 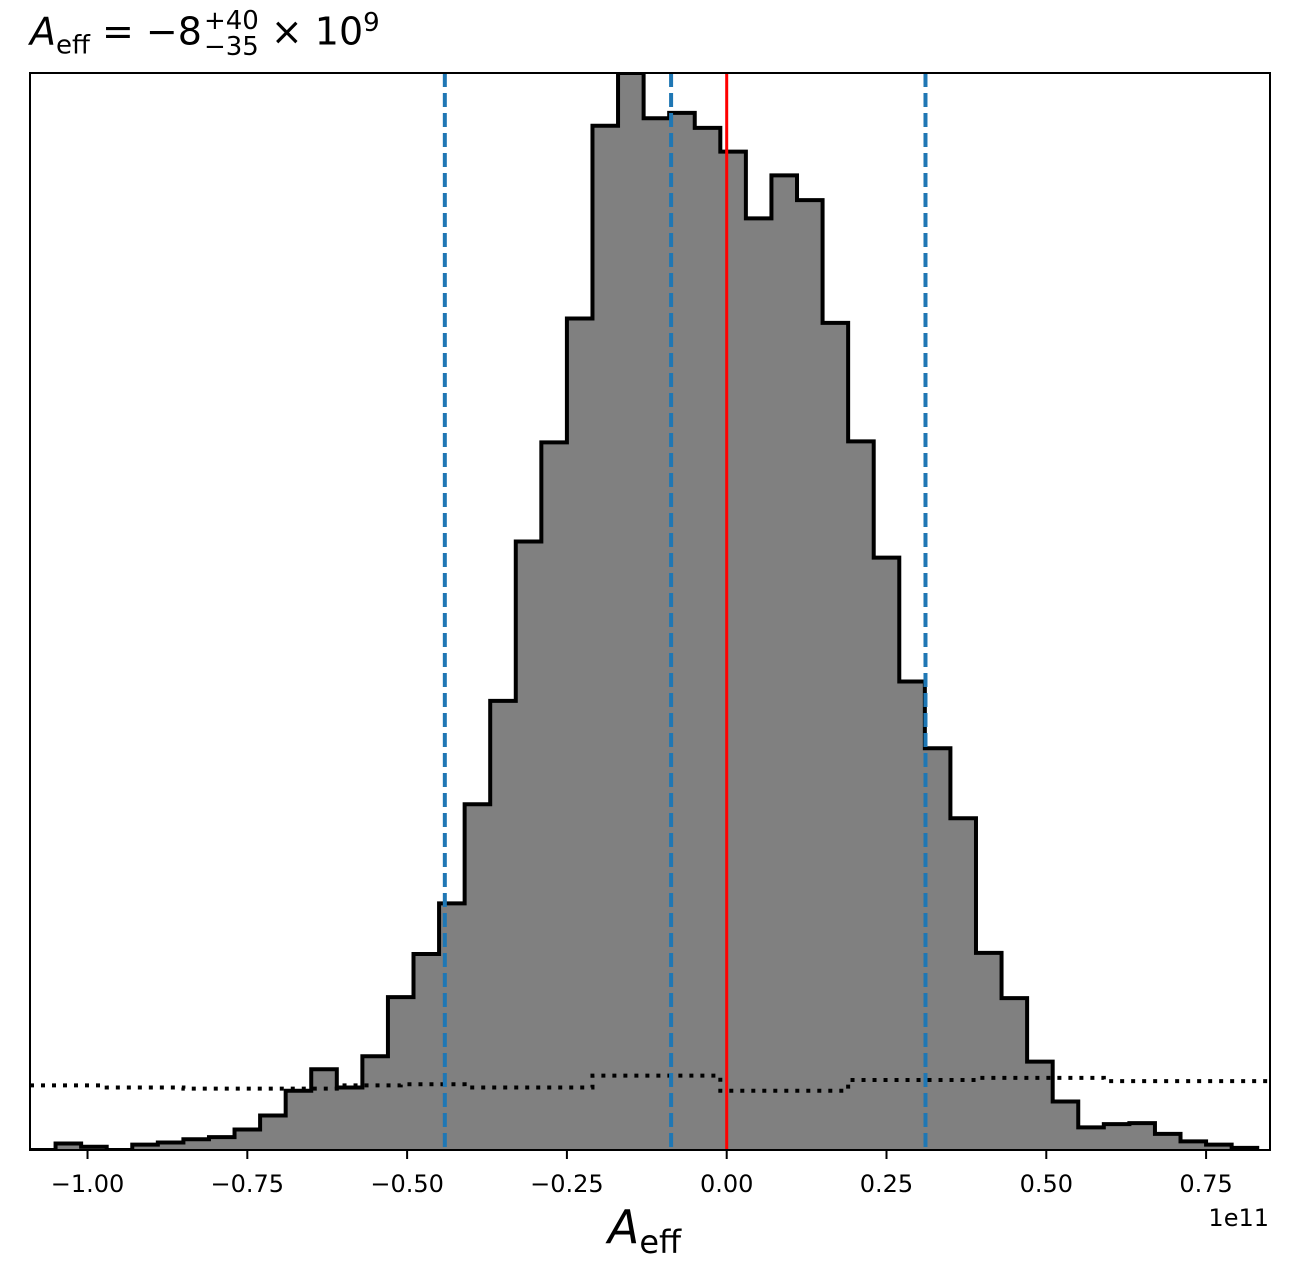 What do you see at coordinates (650, 1083) in the screenshot?
I see `prior-distribution-line` at bounding box center [650, 1083].